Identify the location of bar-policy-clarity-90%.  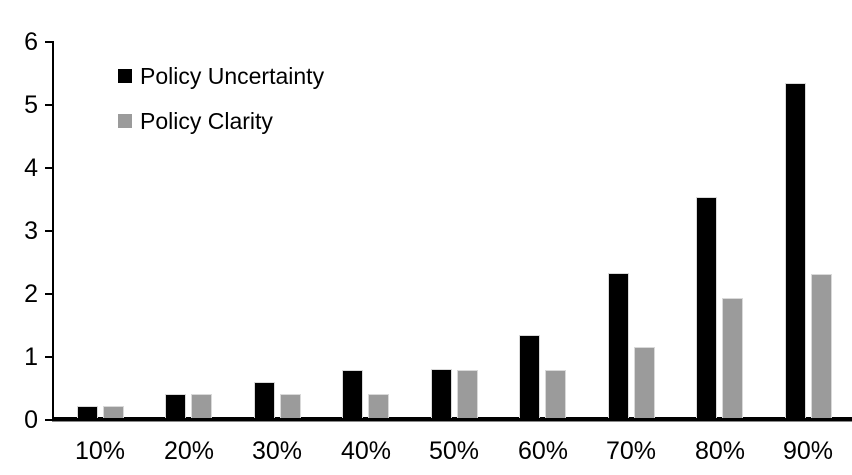
(821, 346).